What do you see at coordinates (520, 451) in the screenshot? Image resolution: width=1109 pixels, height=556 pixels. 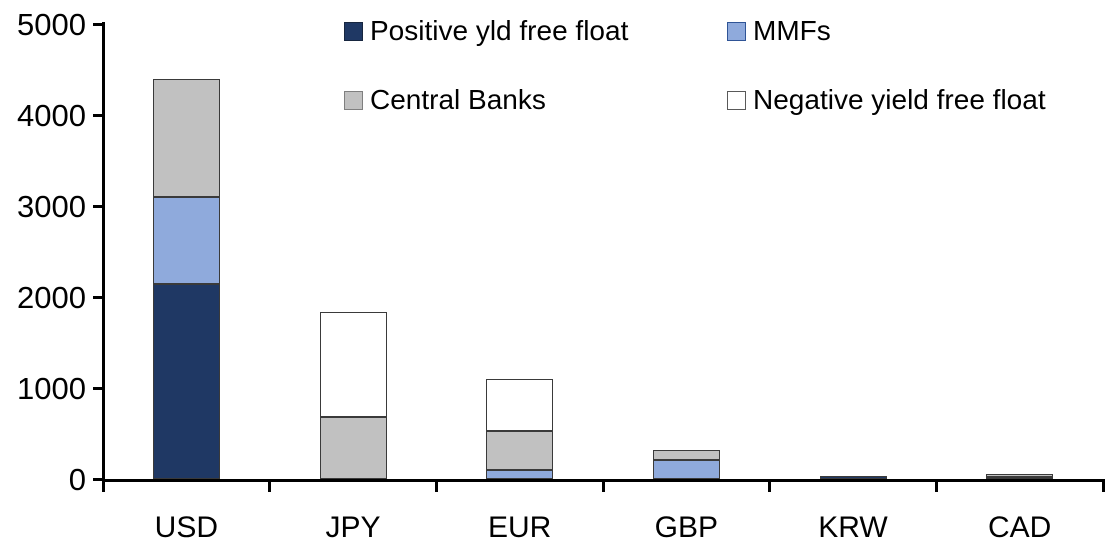 I see `bar-segment-eur-central-banks` at bounding box center [520, 451].